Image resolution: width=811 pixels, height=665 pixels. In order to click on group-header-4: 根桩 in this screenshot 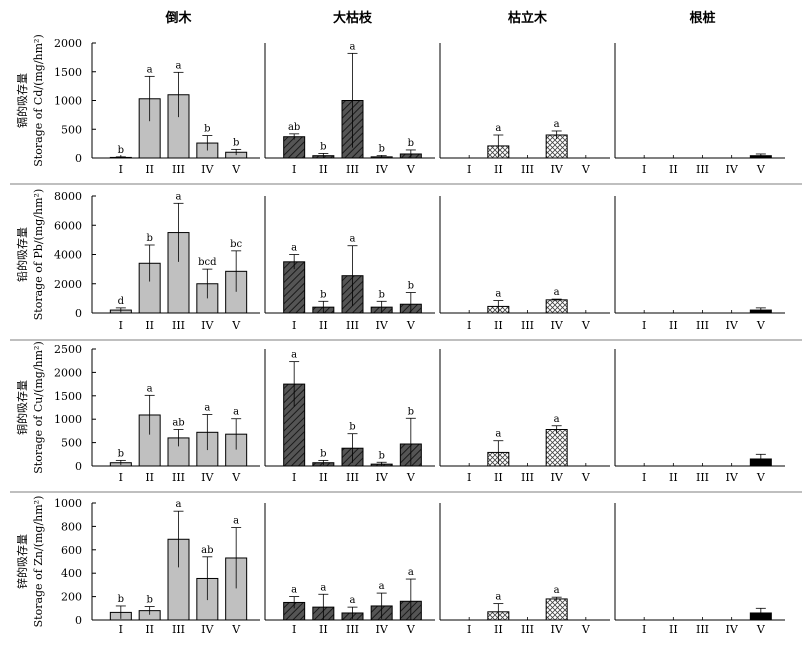, I will do `click(702, 18)`.